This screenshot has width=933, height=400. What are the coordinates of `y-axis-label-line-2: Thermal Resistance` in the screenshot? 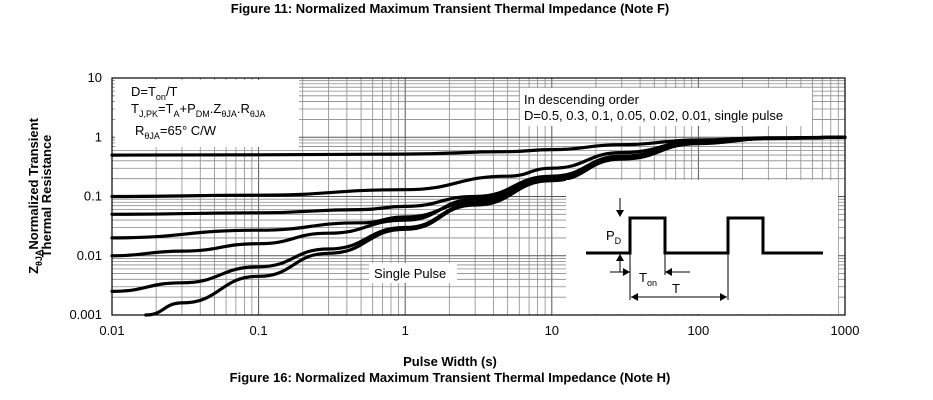 It's located at (46, 196).